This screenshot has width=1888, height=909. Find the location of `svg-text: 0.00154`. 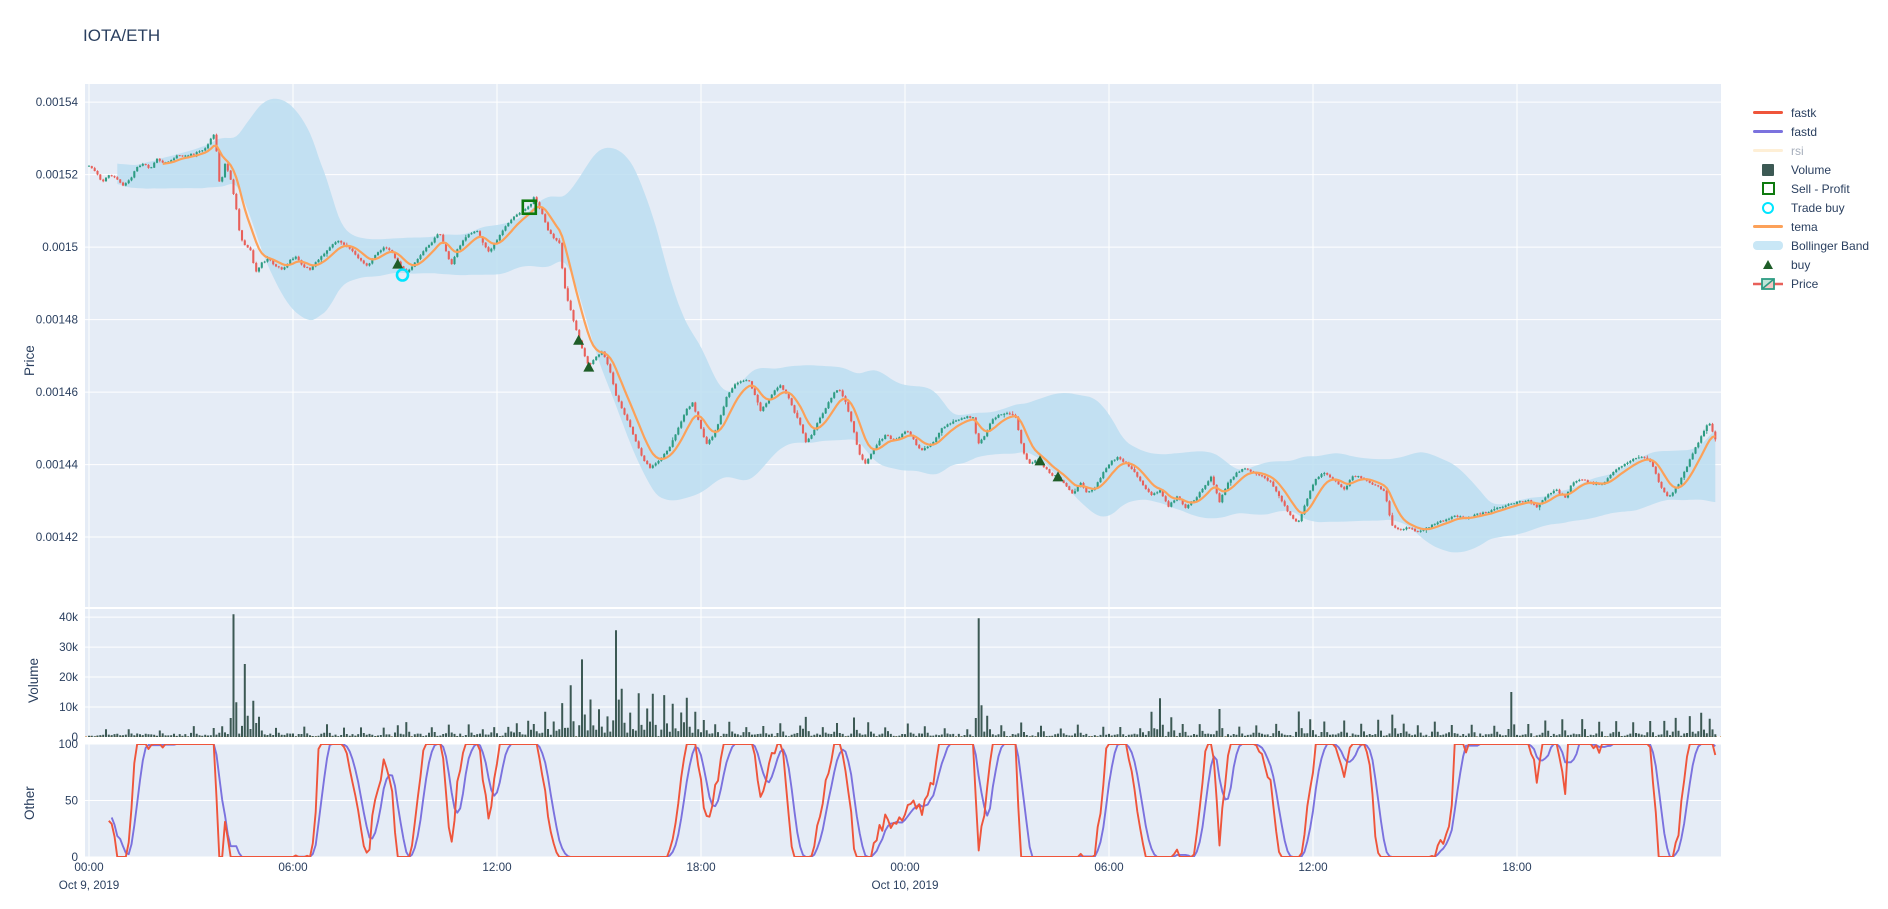

svg-text: 0.00154 is located at coordinates (57, 102).